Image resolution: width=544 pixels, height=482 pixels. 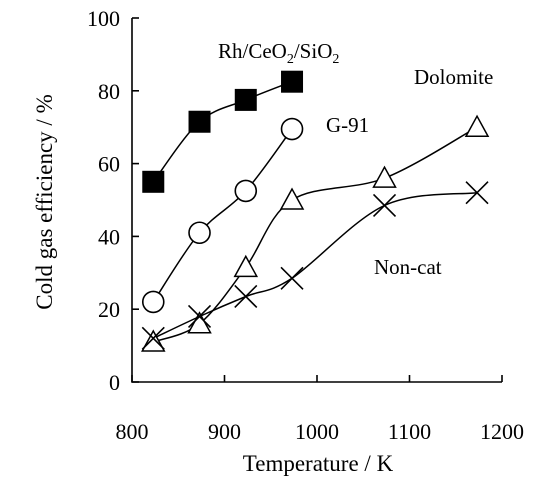 What do you see at coordinates (109, 91) in the screenshot?
I see `y-tick-label: 80` at bounding box center [109, 91].